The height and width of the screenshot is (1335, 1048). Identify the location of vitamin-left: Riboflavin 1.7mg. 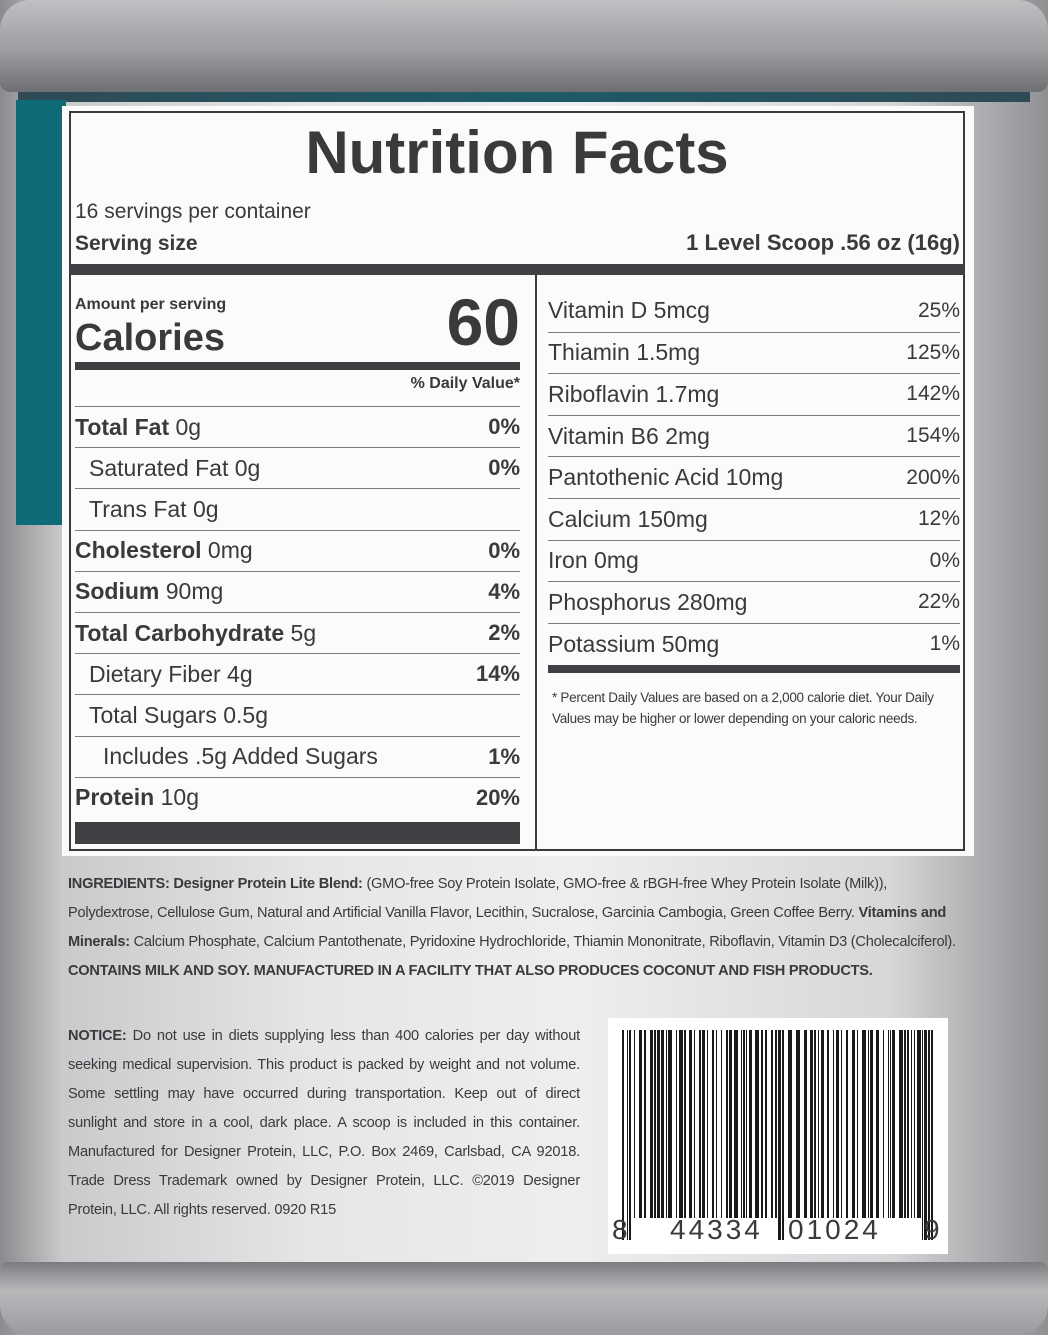
(633, 394).